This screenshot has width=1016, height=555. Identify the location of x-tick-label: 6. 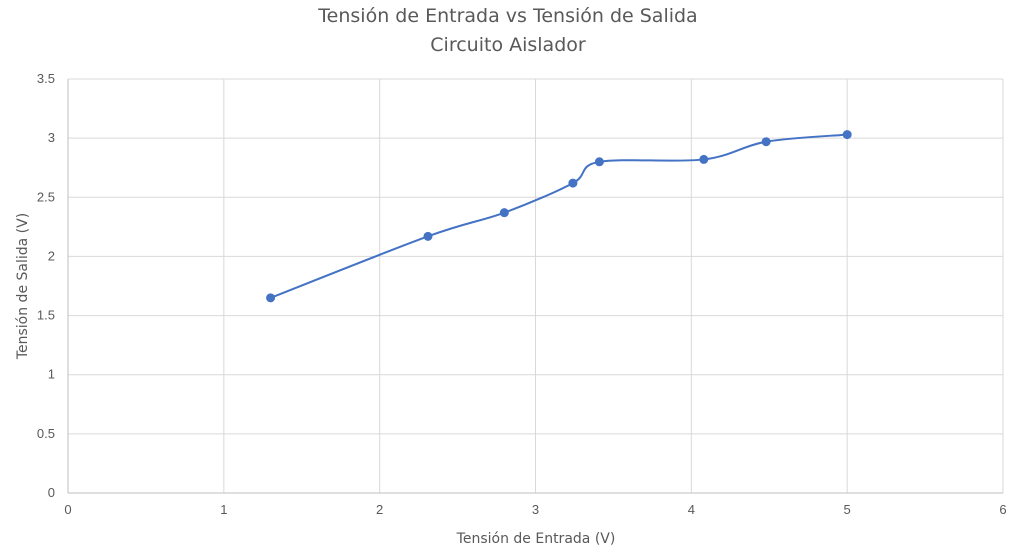
(1002, 509).